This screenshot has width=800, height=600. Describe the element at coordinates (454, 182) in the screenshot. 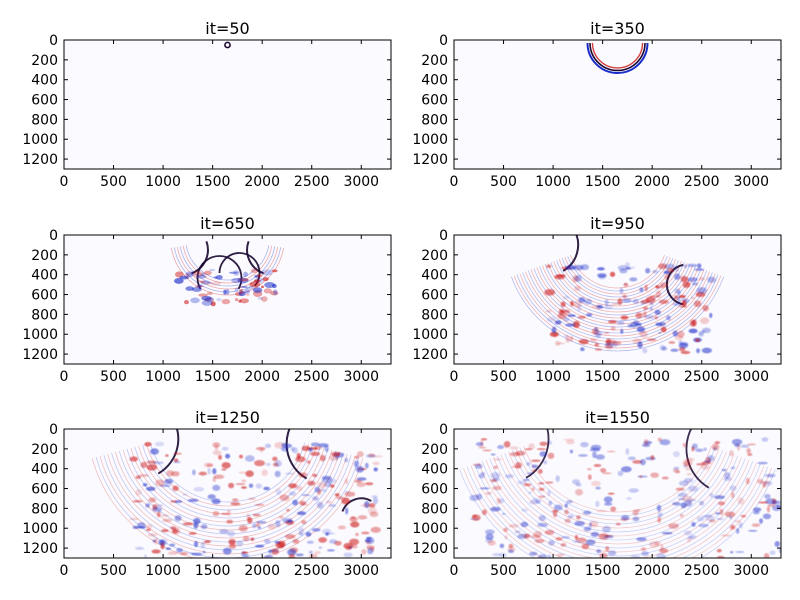

I see `x-tick-label: 0` at that location.